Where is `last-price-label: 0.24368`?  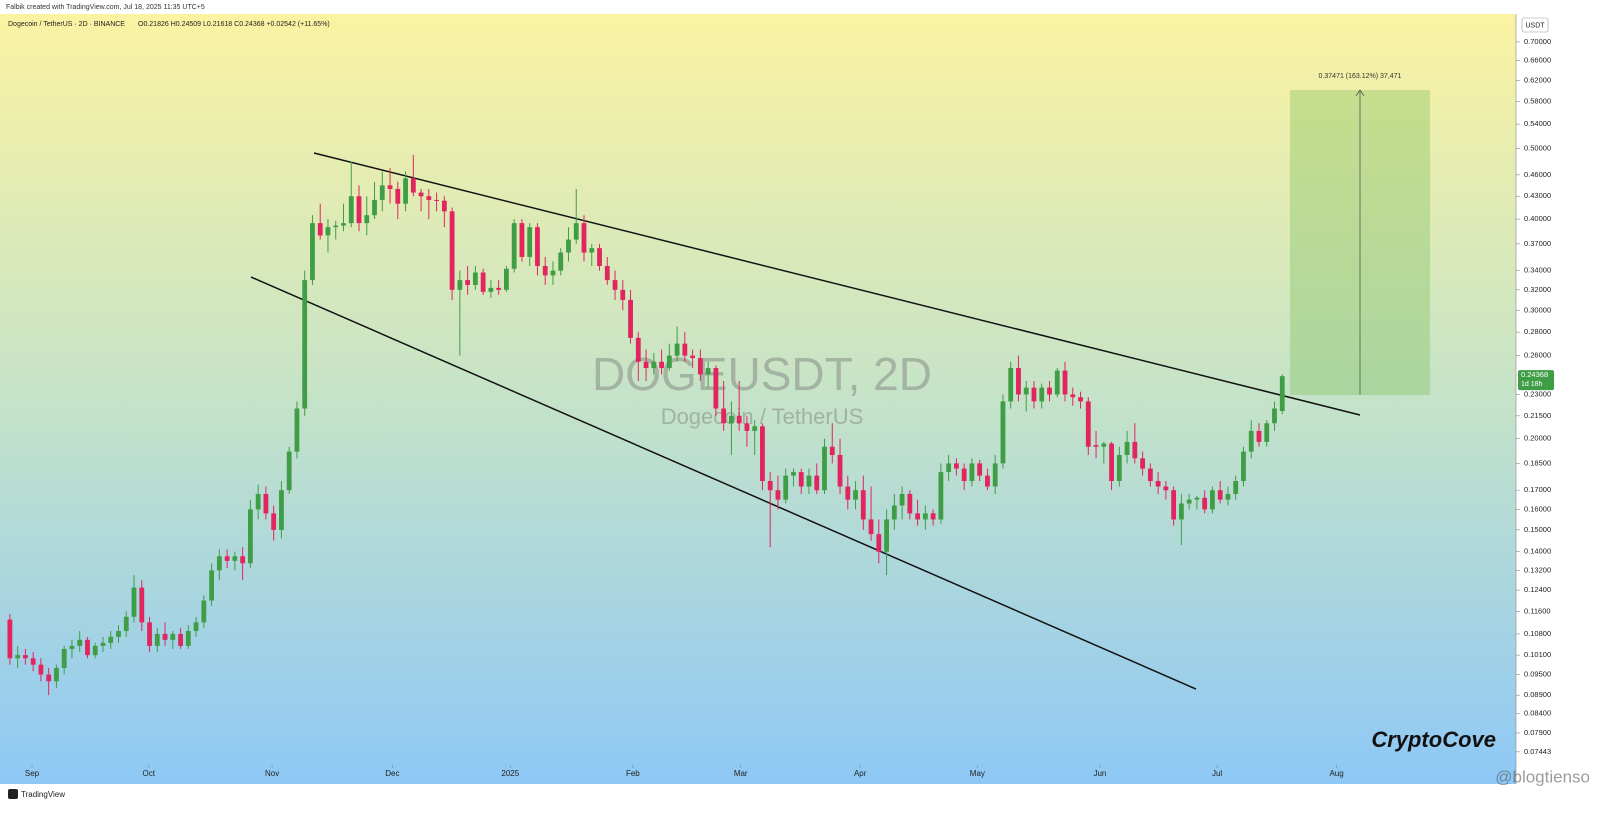 last-price-label: 0.24368 is located at coordinates (1534, 374).